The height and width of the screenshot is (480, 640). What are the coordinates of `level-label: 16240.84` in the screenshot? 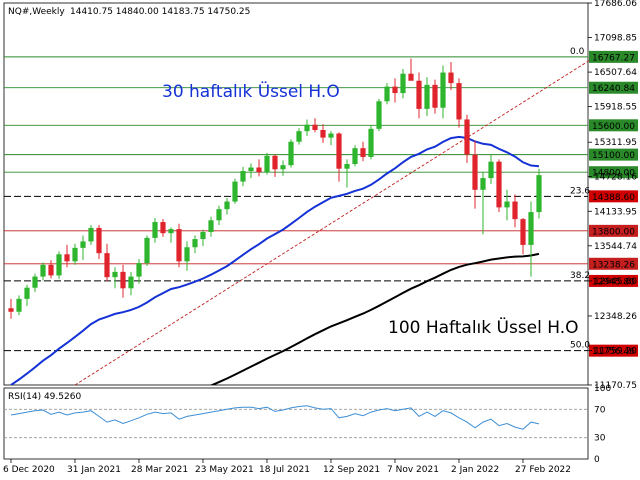 It's located at (613, 89).